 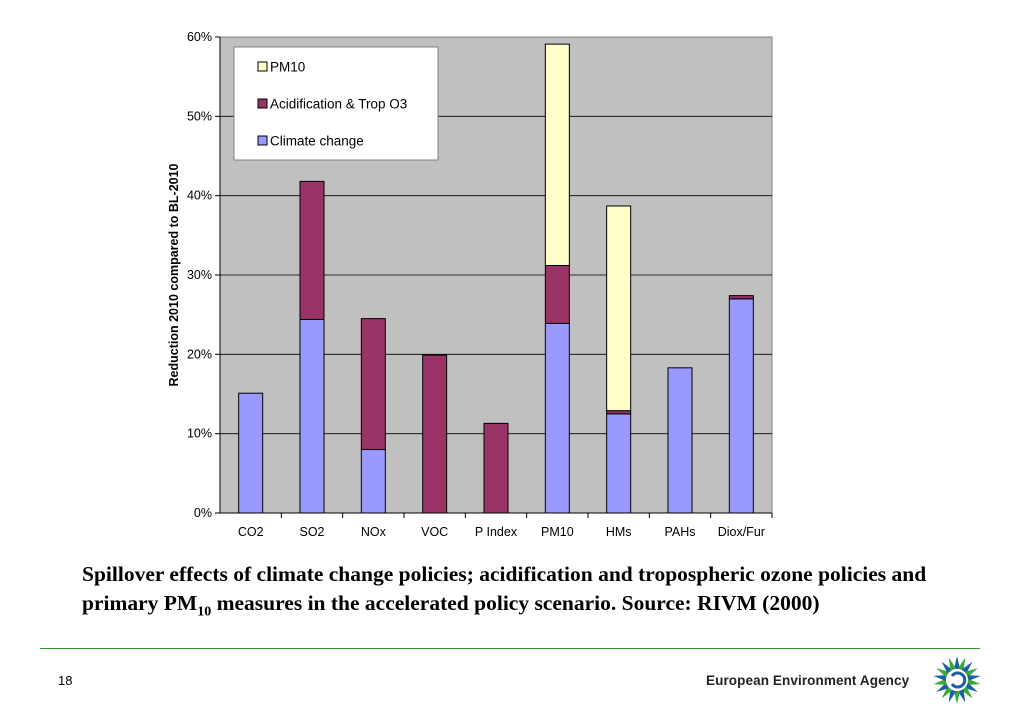 I want to click on x-tick-label: CO2, so click(x=251, y=532).